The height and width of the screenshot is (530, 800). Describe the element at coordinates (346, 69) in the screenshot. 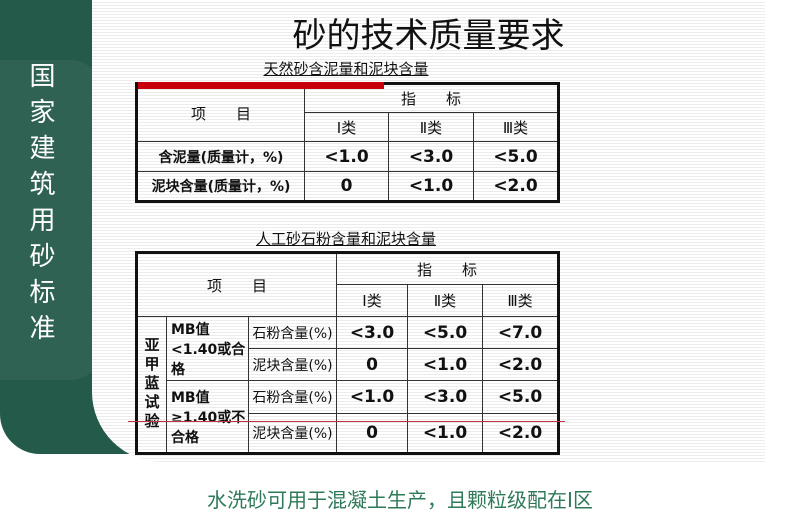

I see `table1-caption: 天然砂含泥量和泥块含量` at that location.